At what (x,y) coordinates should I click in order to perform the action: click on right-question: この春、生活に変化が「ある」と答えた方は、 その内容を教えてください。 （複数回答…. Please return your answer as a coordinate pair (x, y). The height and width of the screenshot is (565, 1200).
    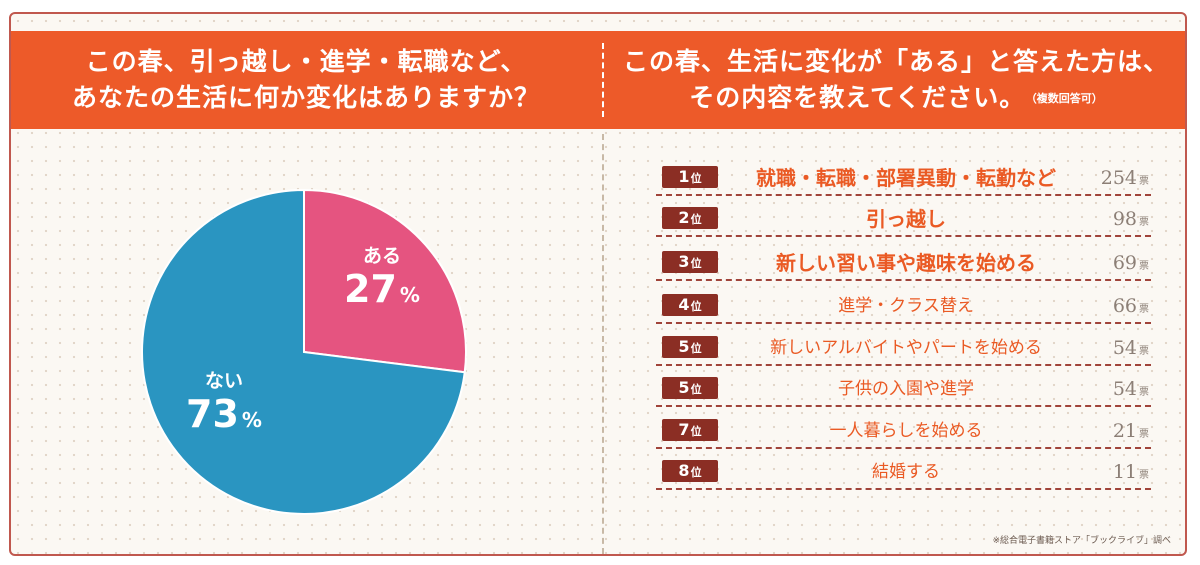
    Looking at the image, I should click on (894, 80).